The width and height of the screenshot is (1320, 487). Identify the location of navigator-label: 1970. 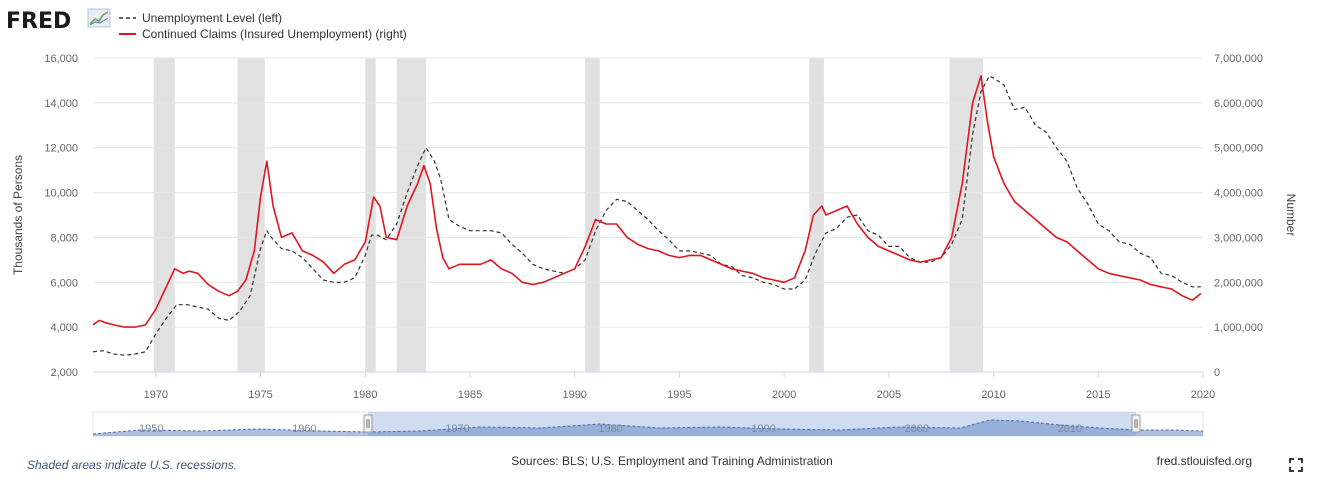
(457, 429).